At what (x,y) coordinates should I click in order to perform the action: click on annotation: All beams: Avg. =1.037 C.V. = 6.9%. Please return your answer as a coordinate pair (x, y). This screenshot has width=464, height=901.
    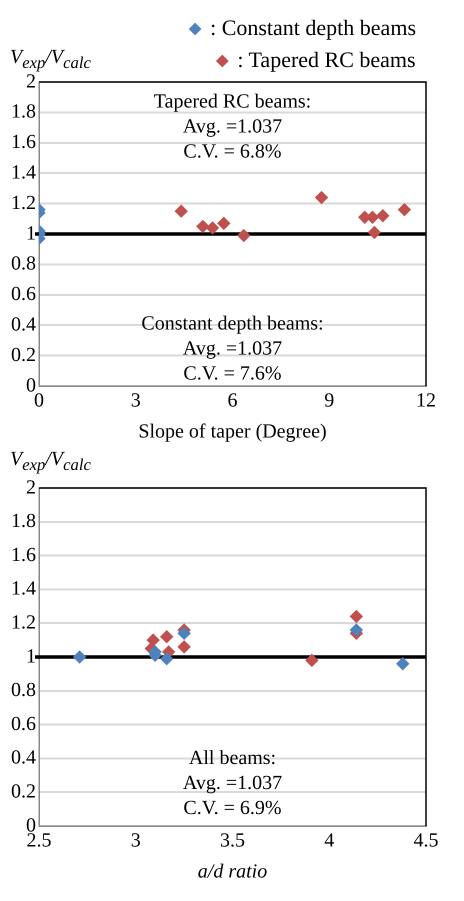
    Looking at the image, I should click on (232, 783).